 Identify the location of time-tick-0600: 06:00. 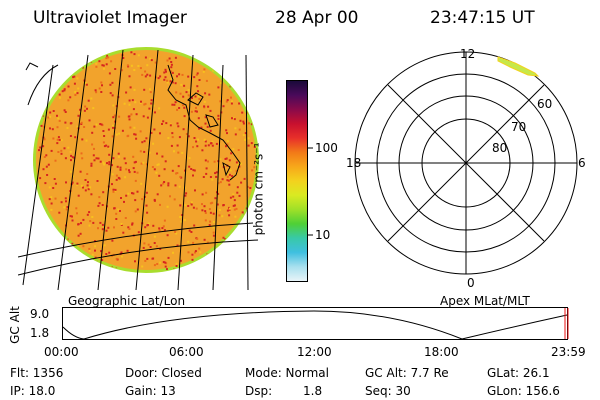
(186, 352).